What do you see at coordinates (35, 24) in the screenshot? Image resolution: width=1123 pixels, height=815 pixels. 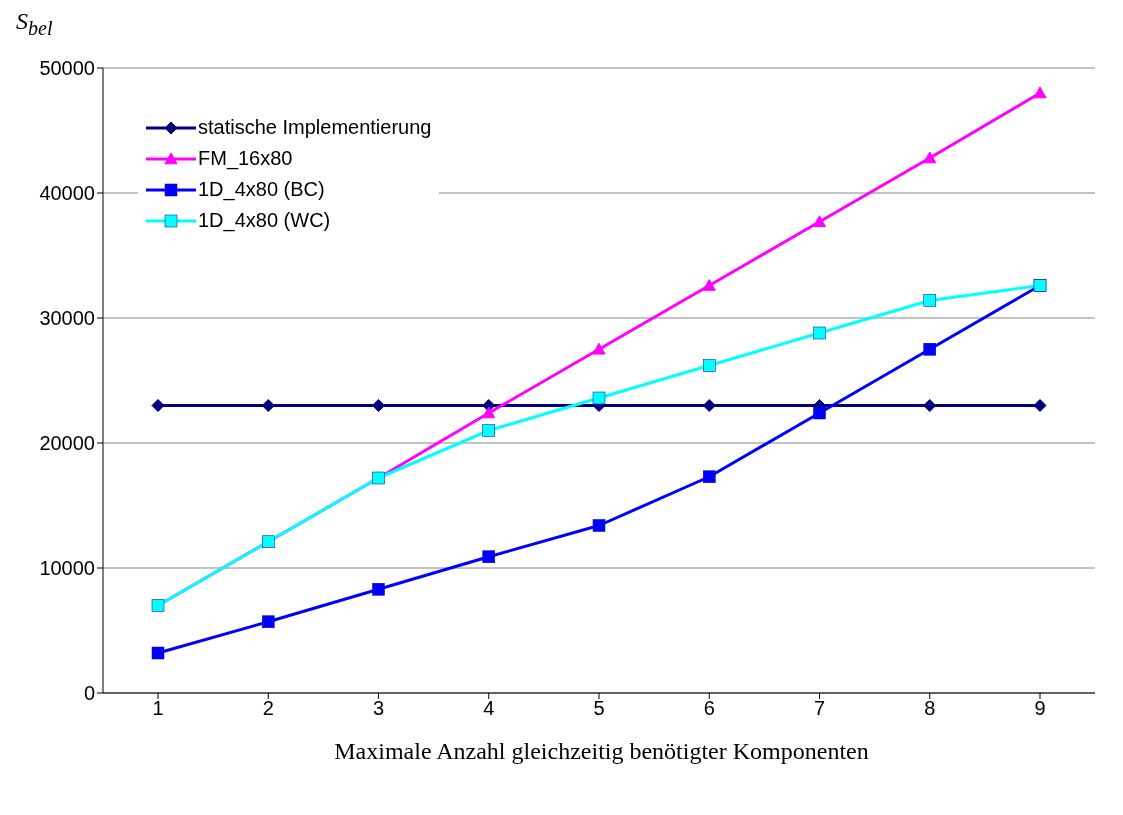 I see `y-axis-title: S$_{bel}$` at bounding box center [35, 24].